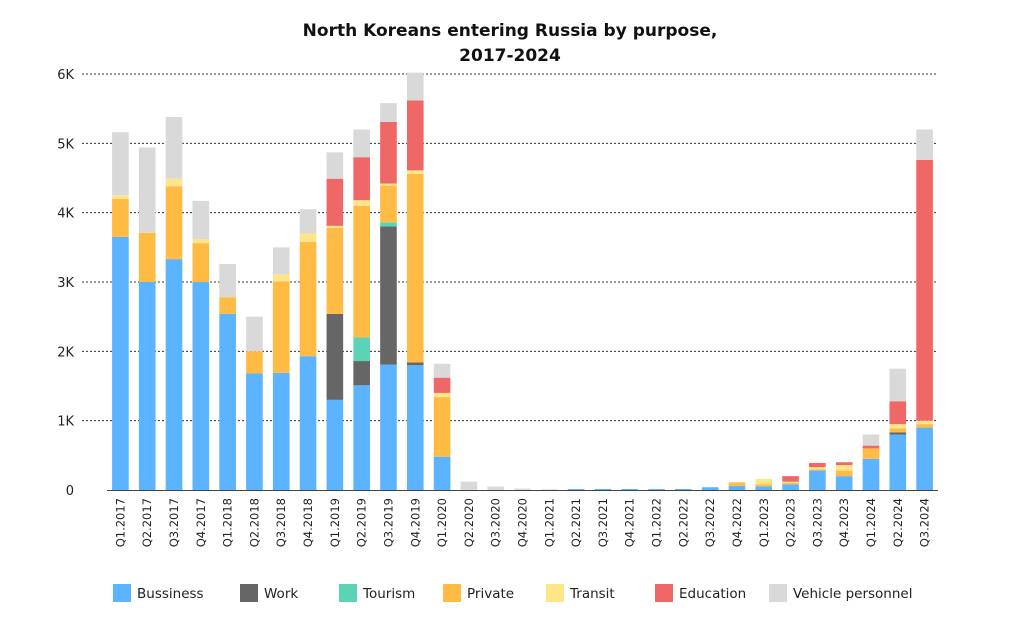  What do you see at coordinates (592, 594) in the screenshot?
I see `legend-label: Transit` at bounding box center [592, 594].